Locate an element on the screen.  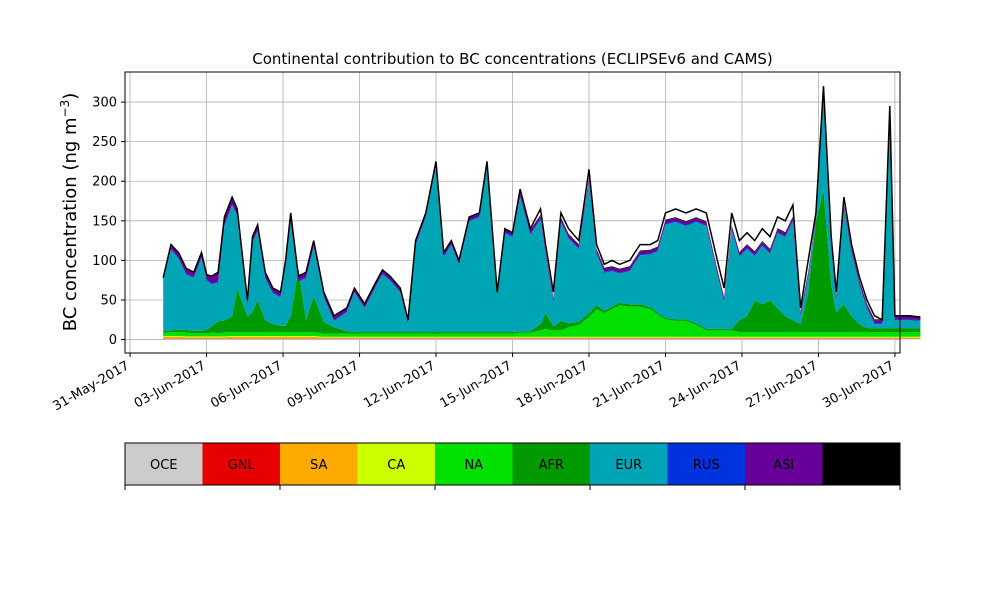
legend-label-gnl: GNL is located at coordinates (242, 465).